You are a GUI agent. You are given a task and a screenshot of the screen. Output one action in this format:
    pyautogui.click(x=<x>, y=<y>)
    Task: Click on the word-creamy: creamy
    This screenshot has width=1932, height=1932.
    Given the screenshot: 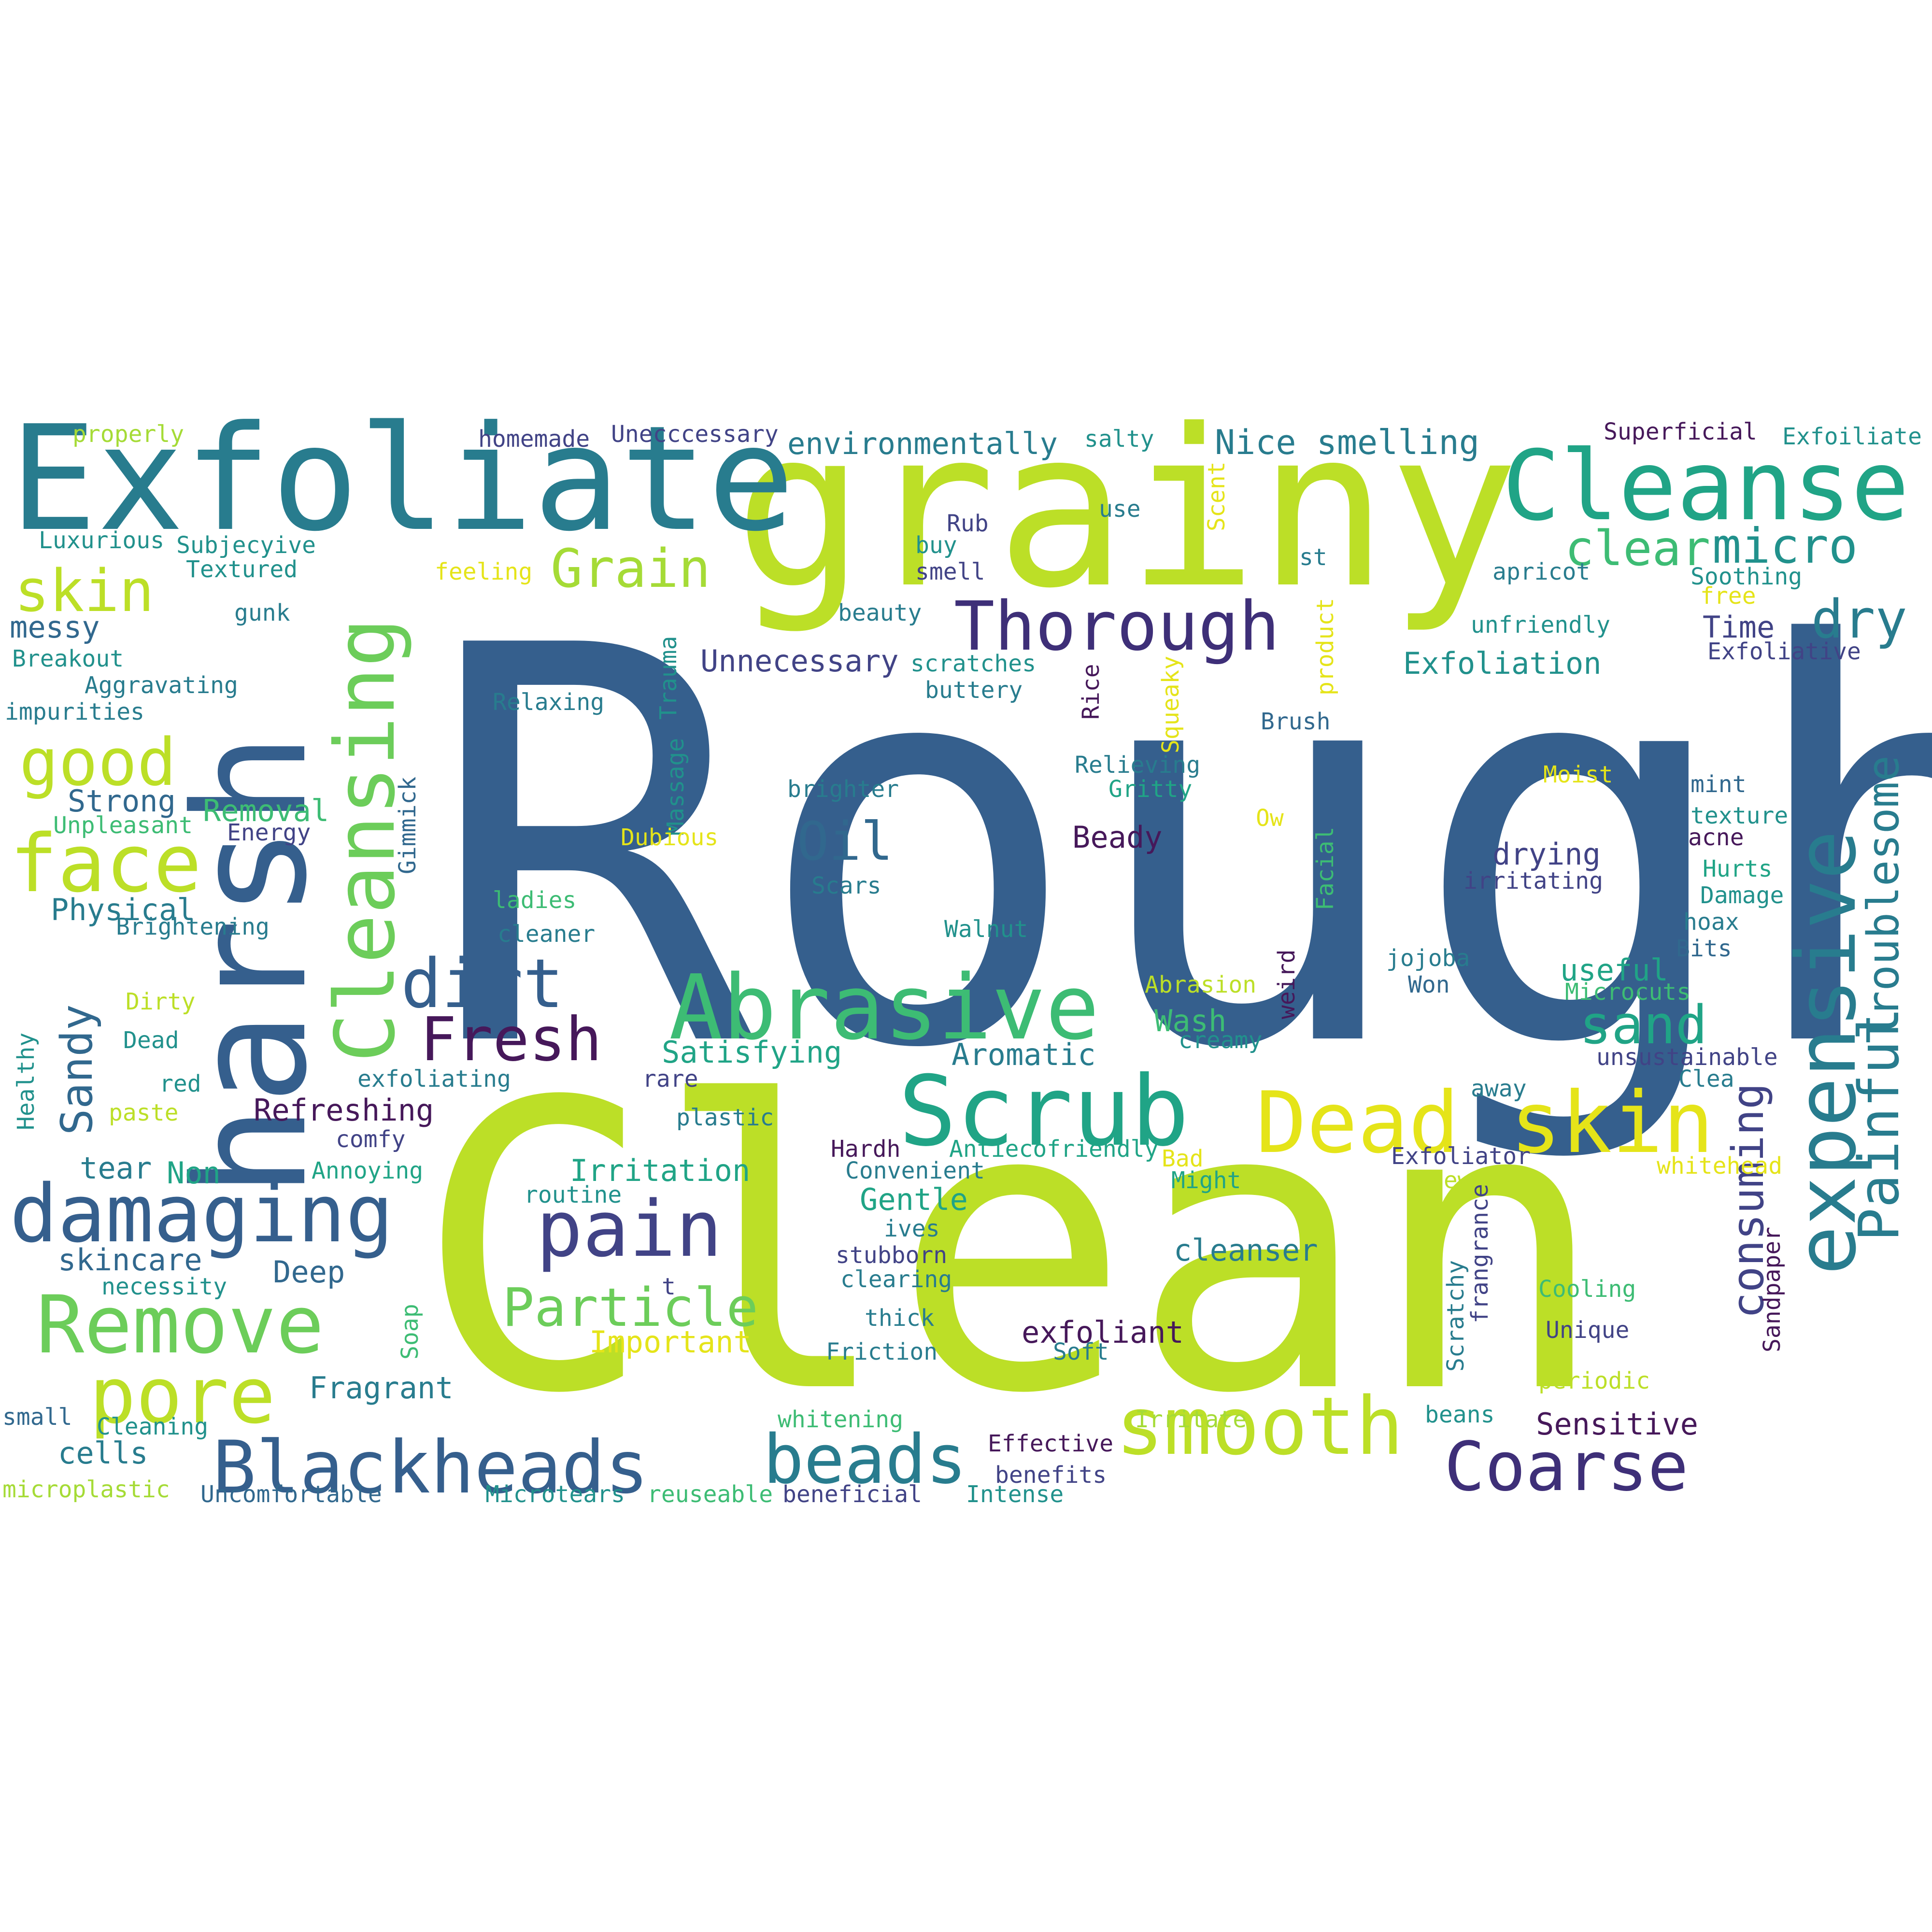 What is the action you would take?
    pyautogui.click(x=1220, y=1040)
    